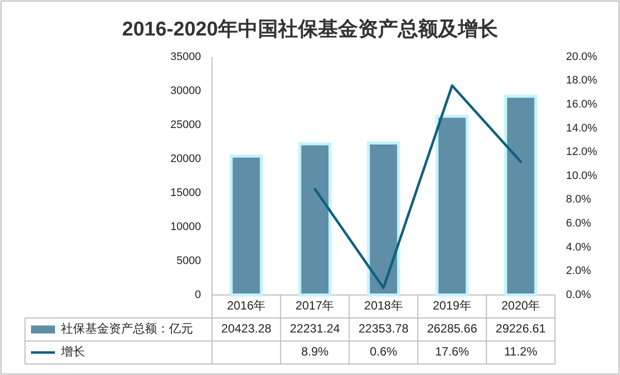 The image size is (620, 375). Describe the element at coordinates (188, 260) in the screenshot. I see `y-tick-label: 5000` at that location.